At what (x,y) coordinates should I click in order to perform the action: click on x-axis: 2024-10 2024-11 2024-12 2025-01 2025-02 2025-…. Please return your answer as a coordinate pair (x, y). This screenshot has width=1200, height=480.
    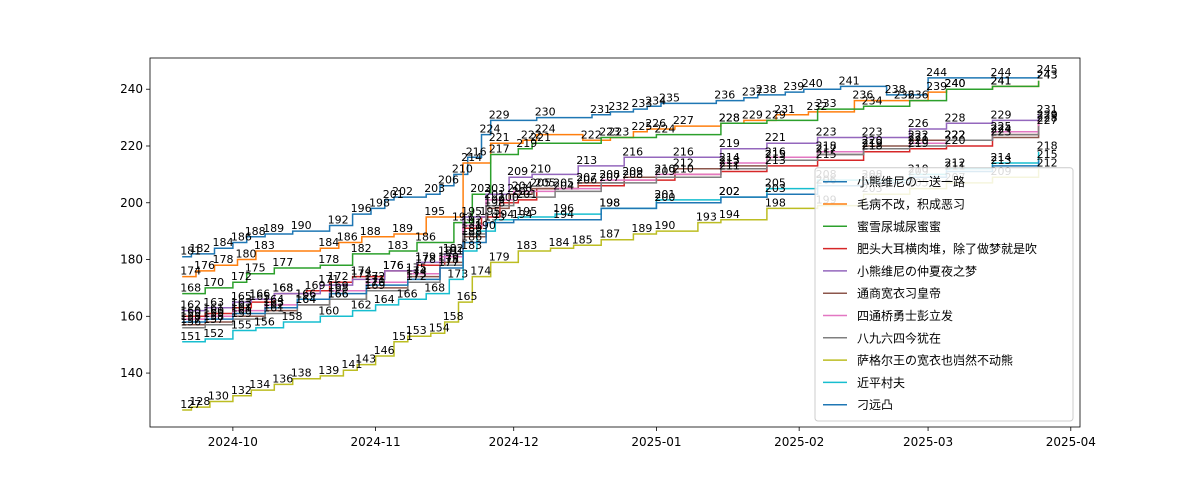
    Looking at the image, I should click on (652, 438).